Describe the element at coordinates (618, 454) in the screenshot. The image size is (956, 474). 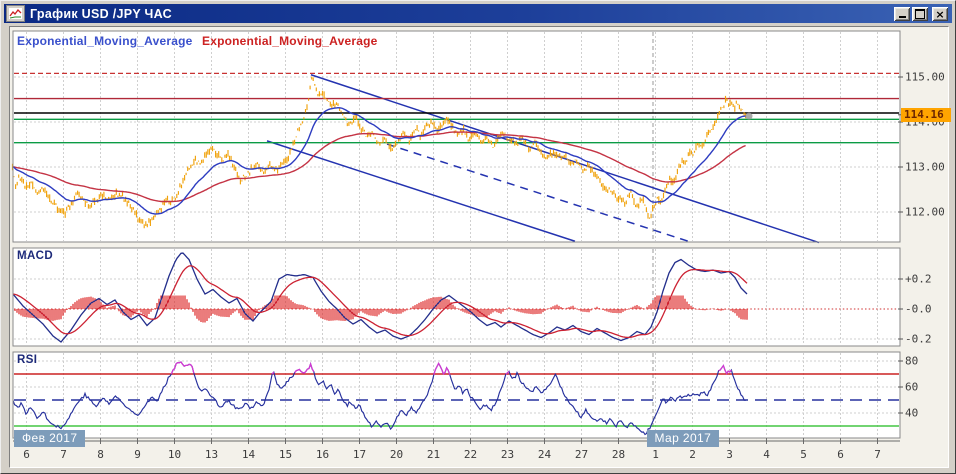
I see `day-label: 28` at that location.